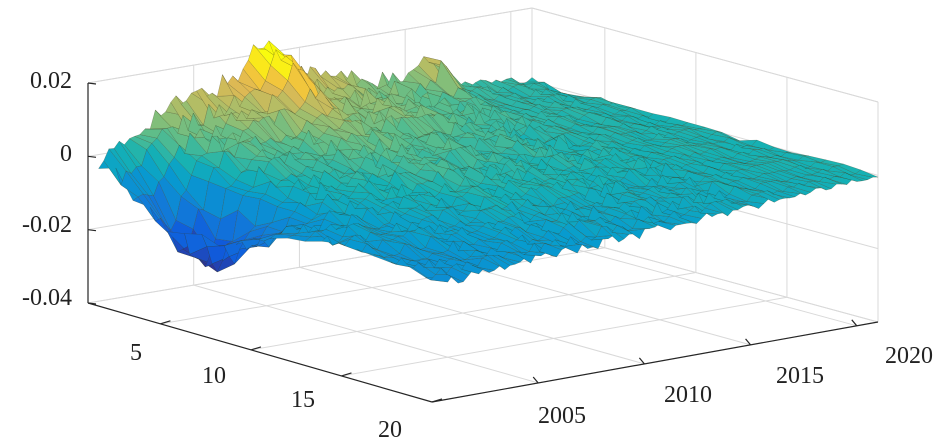 The height and width of the screenshot is (441, 944). I want to click on y-axis-line, so click(260, 352).